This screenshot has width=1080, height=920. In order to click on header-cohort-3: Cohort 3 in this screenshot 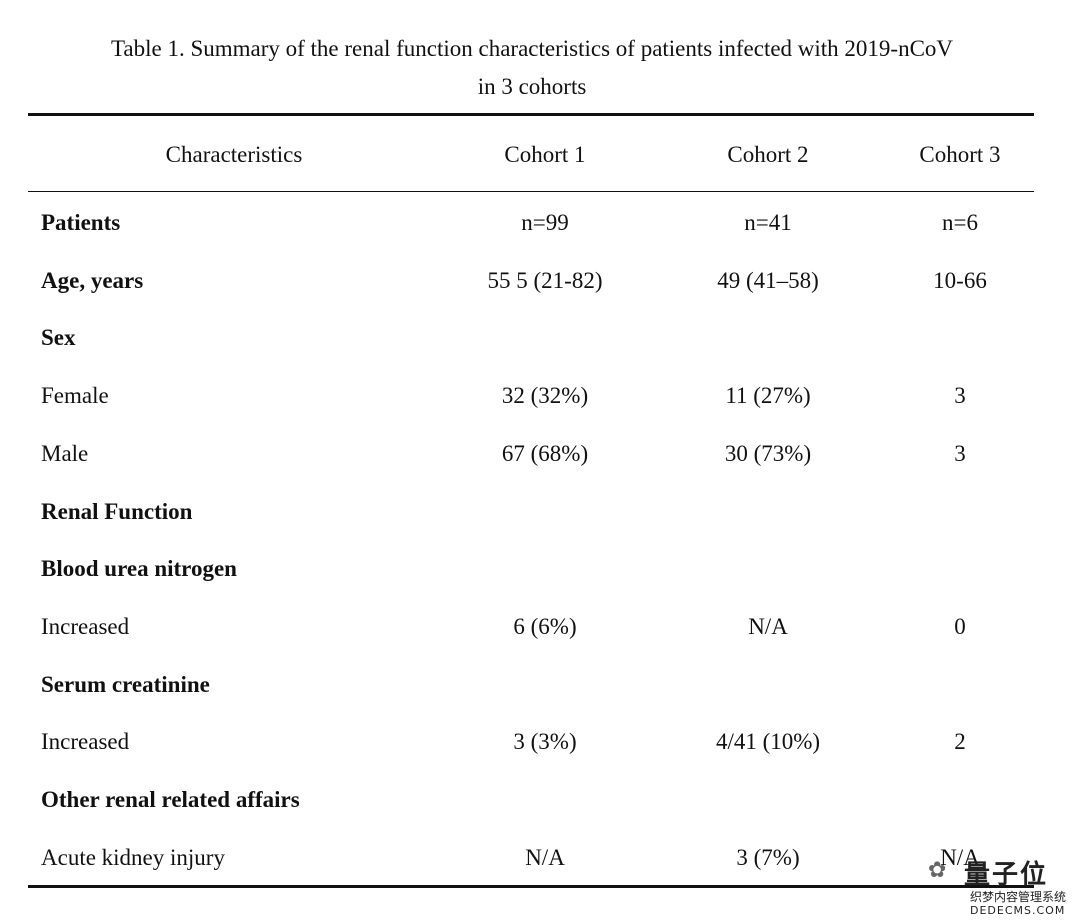, I will do `click(960, 154)`.